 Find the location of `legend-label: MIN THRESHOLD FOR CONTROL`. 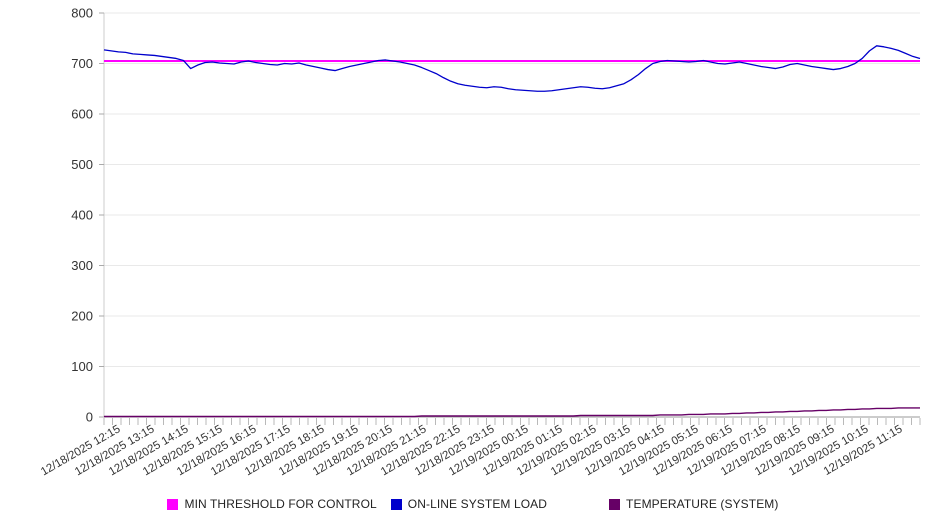

legend-label: MIN THRESHOLD FOR CONTROL is located at coordinates (280, 504).